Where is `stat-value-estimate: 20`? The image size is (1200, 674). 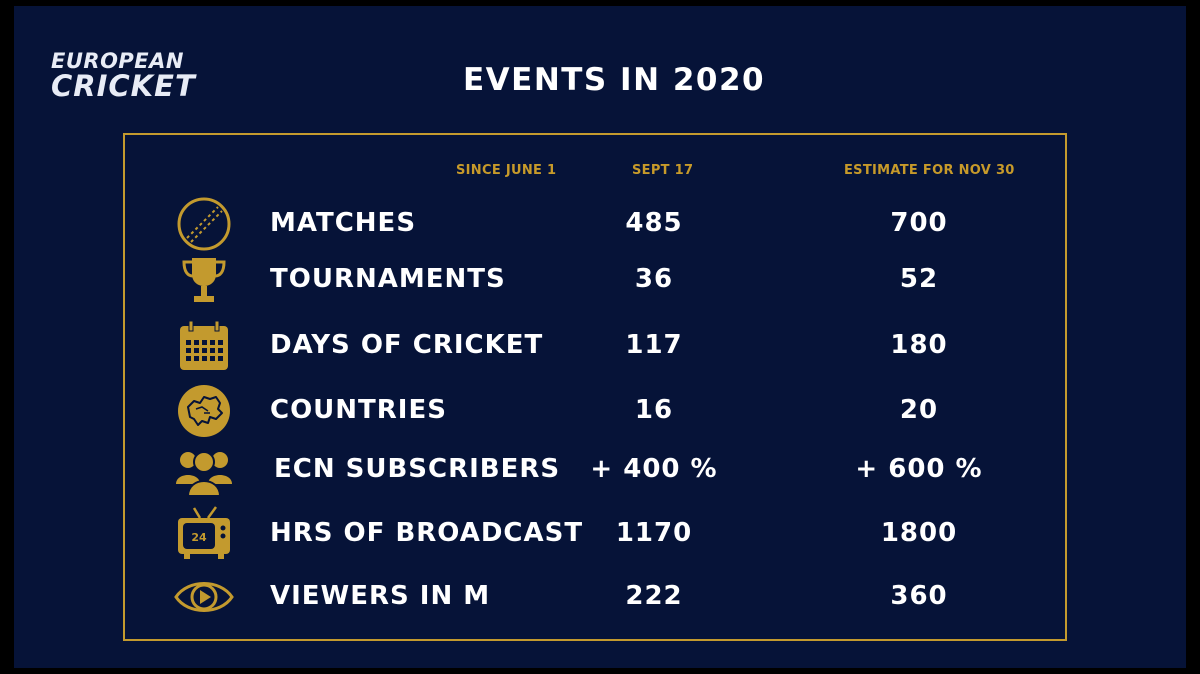 stat-value-estimate: 20 is located at coordinates (919, 410).